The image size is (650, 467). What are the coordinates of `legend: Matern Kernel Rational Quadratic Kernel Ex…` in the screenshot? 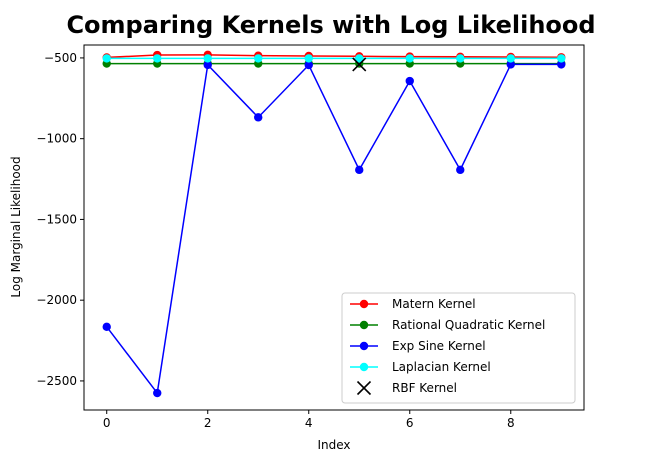 It's located at (458, 348).